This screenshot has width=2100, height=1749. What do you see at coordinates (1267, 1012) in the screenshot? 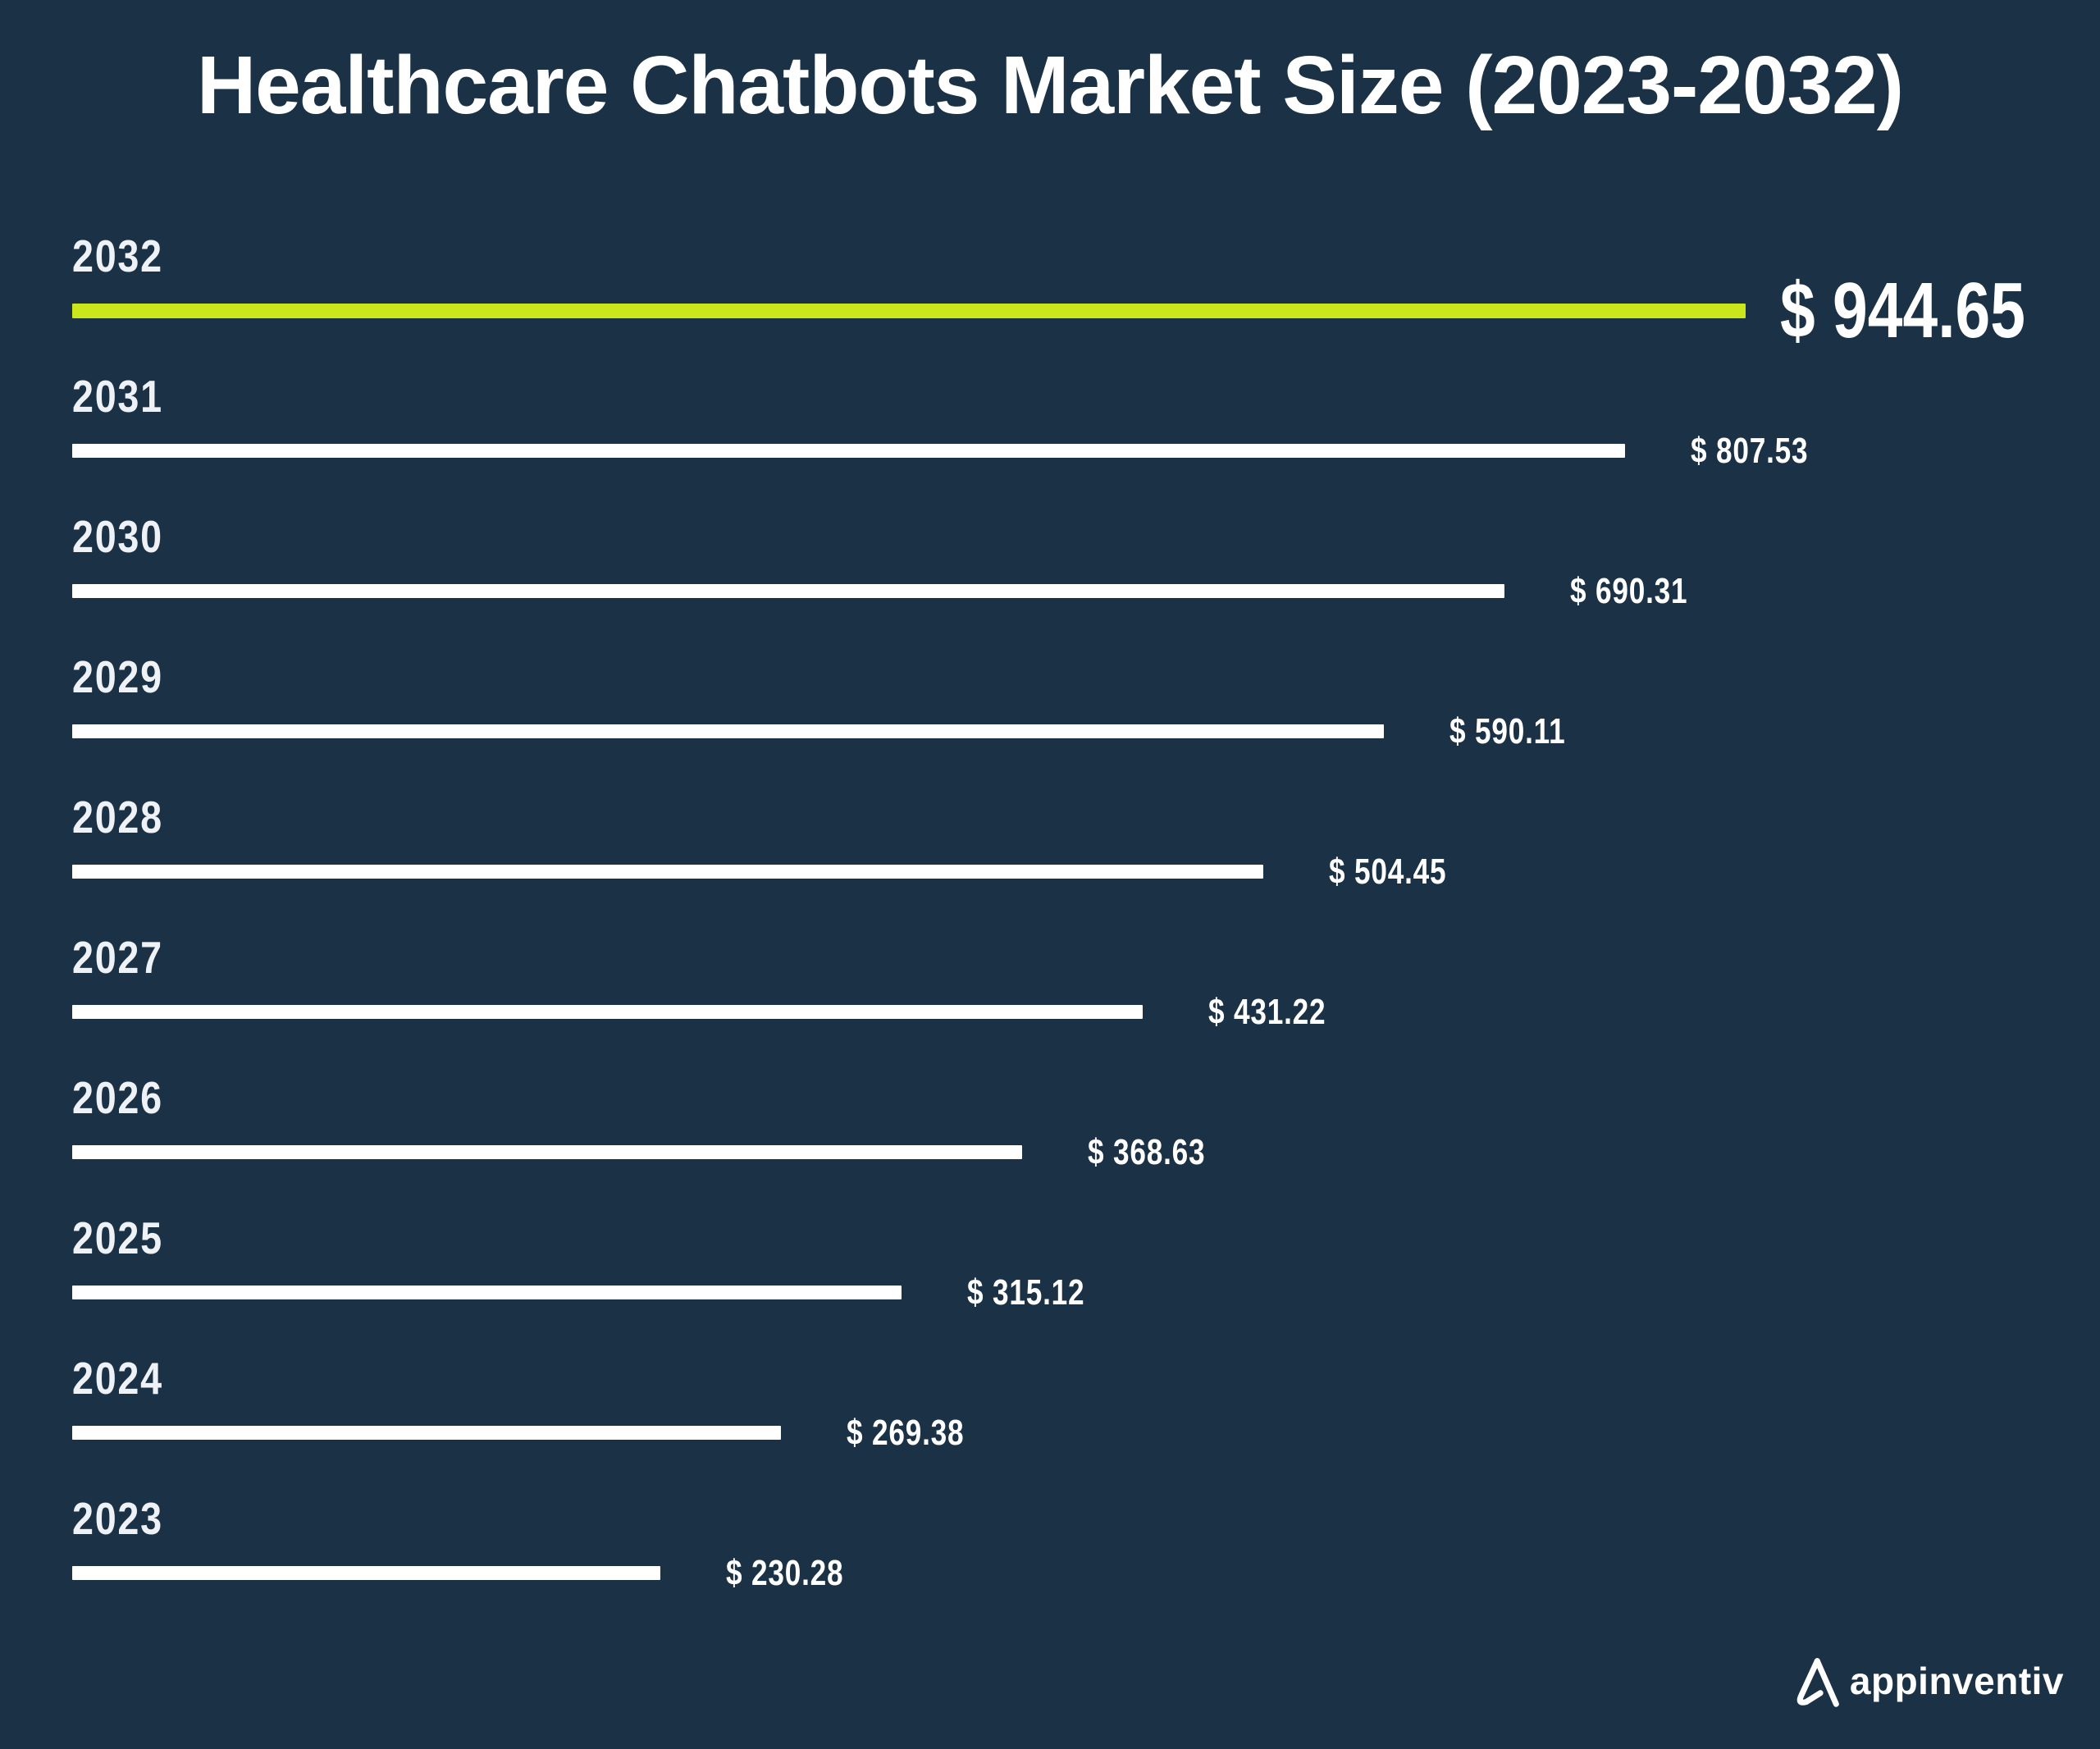
I see `value-label-2027: $ 431.22` at bounding box center [1267, 1012].